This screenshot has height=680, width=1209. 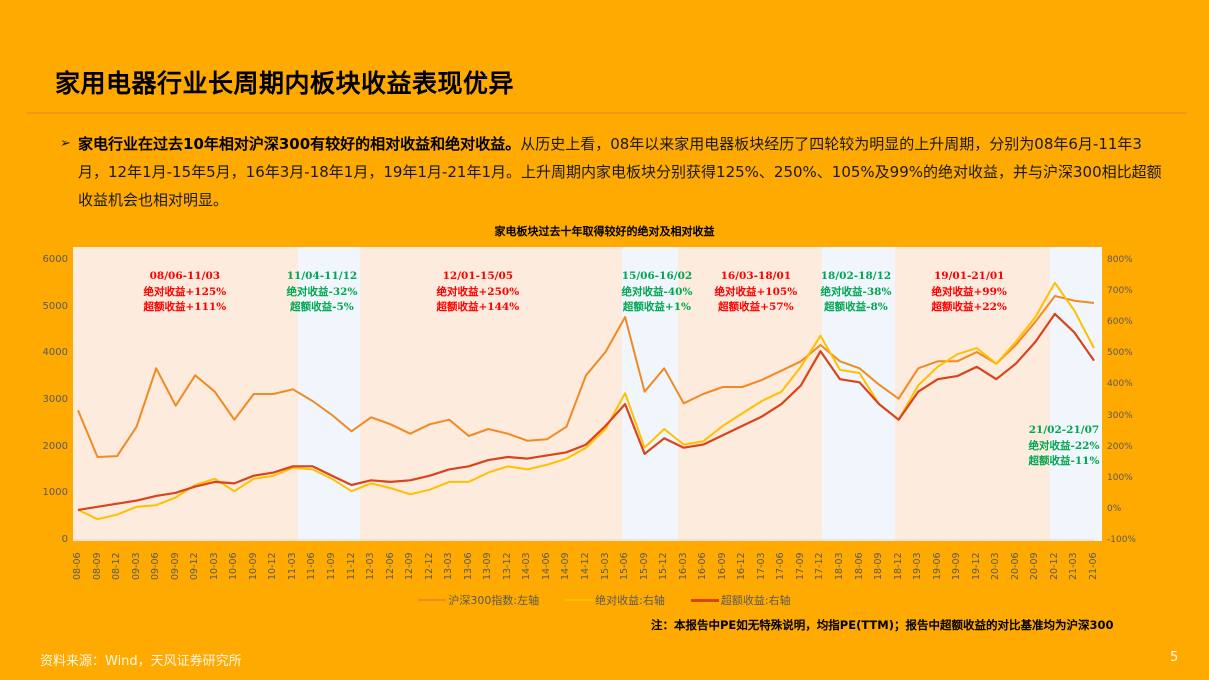 I want to click on annotation-range: 08/06-11/03, so click(x=185, y=276).